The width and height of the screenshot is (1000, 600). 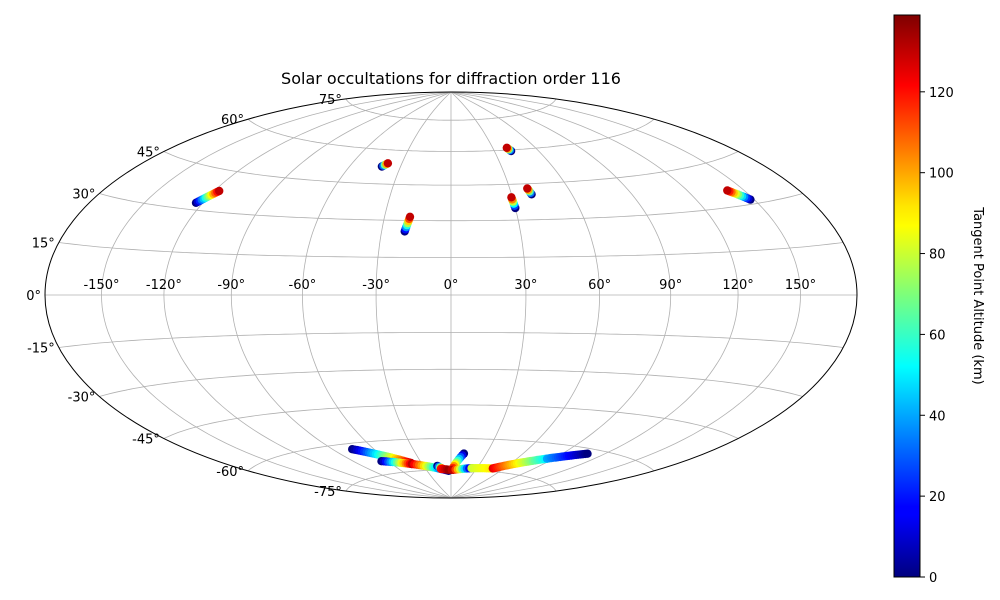 I want to click on colorbar-tick-label: 0, so click(x=933, y=578).